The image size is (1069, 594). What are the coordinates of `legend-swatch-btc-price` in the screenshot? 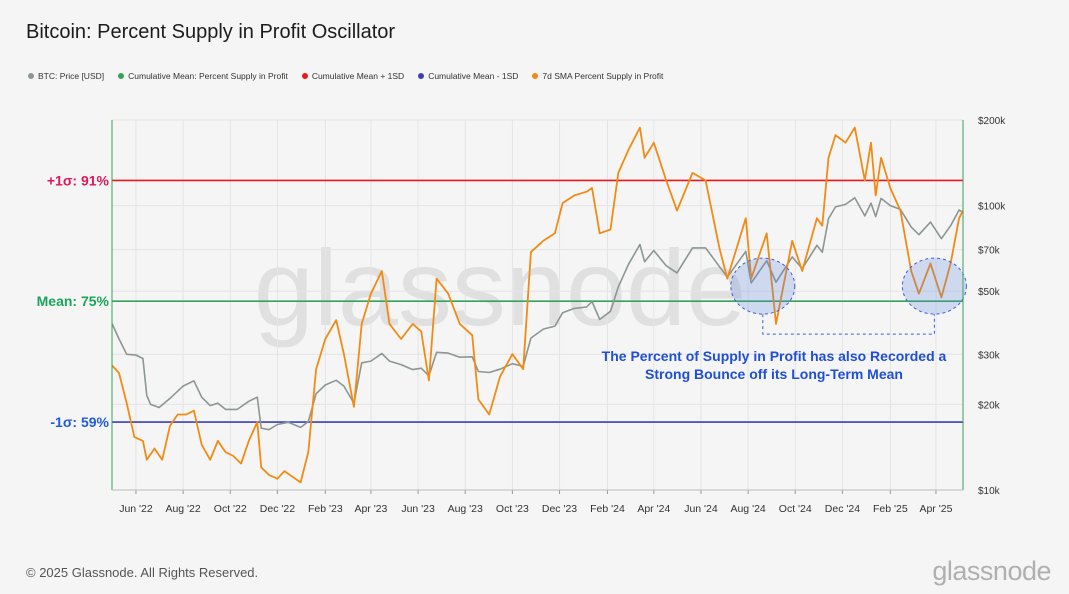 It's located at (31, 76).